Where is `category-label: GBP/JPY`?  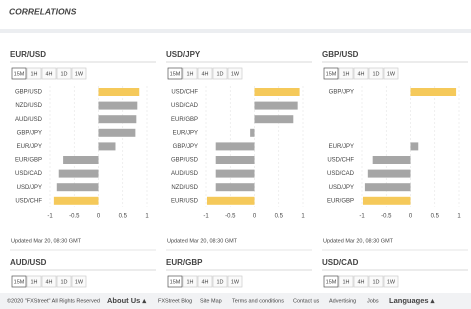 category-label: GBP/JPY is located at coordinates (29, 133).